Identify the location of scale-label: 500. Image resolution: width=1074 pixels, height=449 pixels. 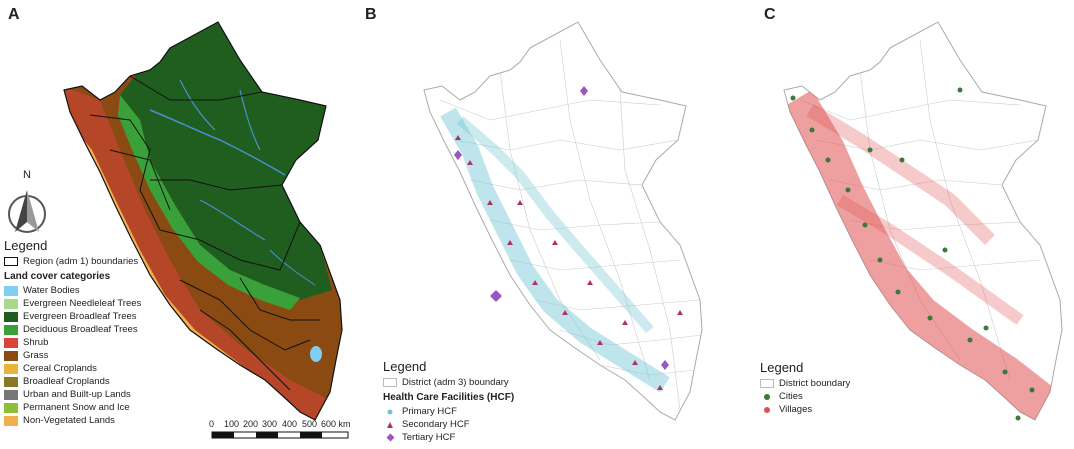
(310, 424).